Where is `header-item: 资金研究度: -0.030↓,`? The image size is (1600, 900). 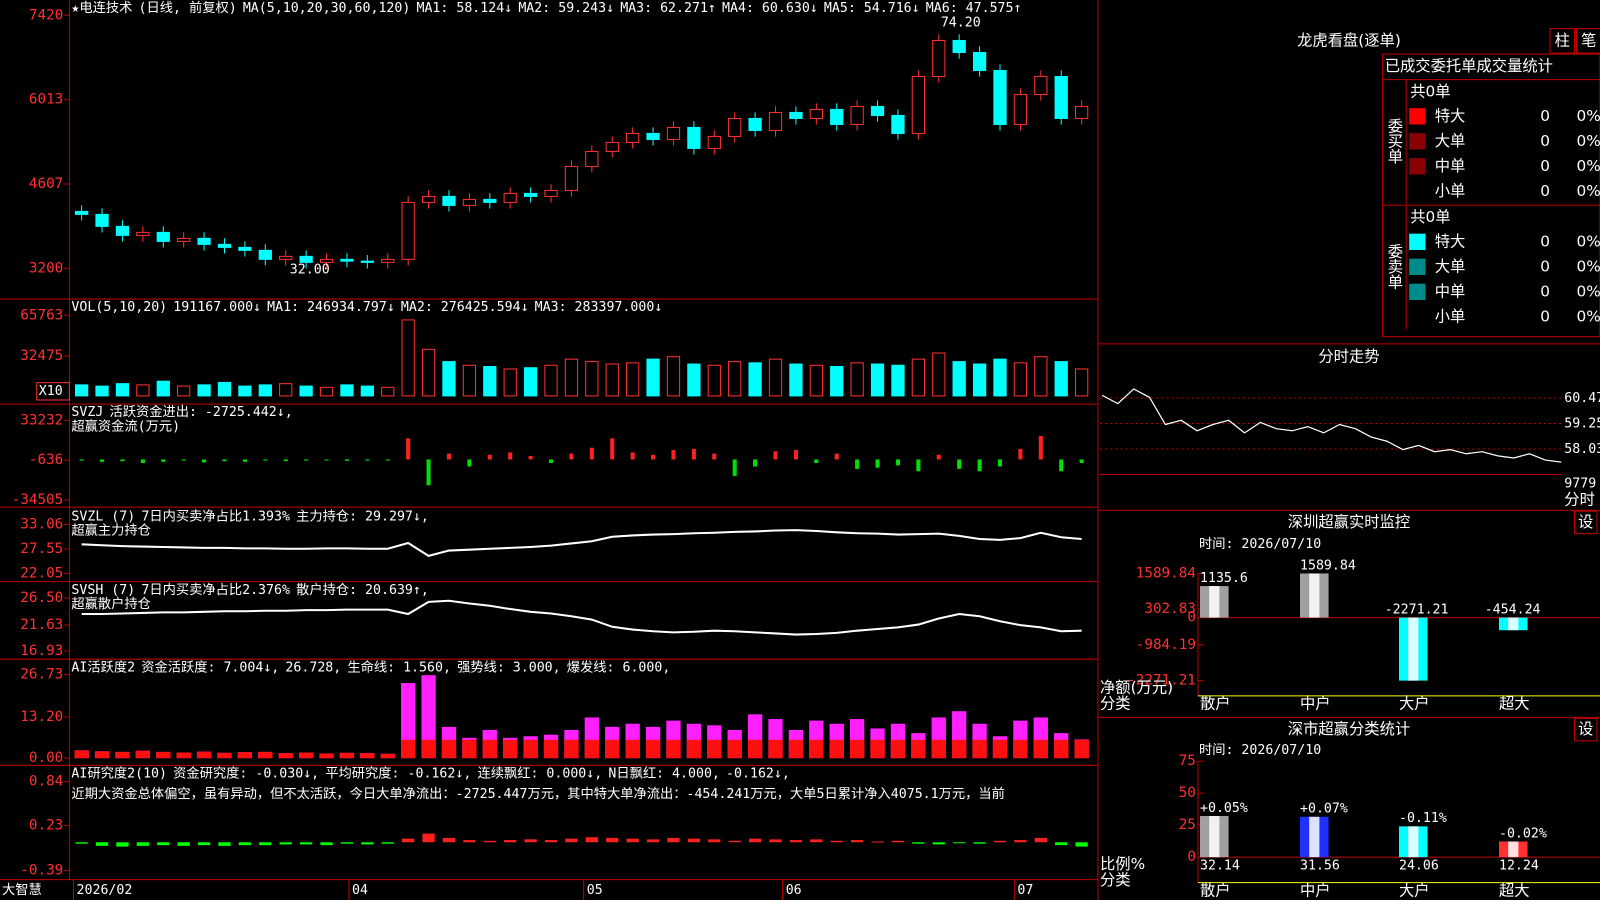
header-item: 资金研究度: -0.030↓, is located at coordinates (246, 773).